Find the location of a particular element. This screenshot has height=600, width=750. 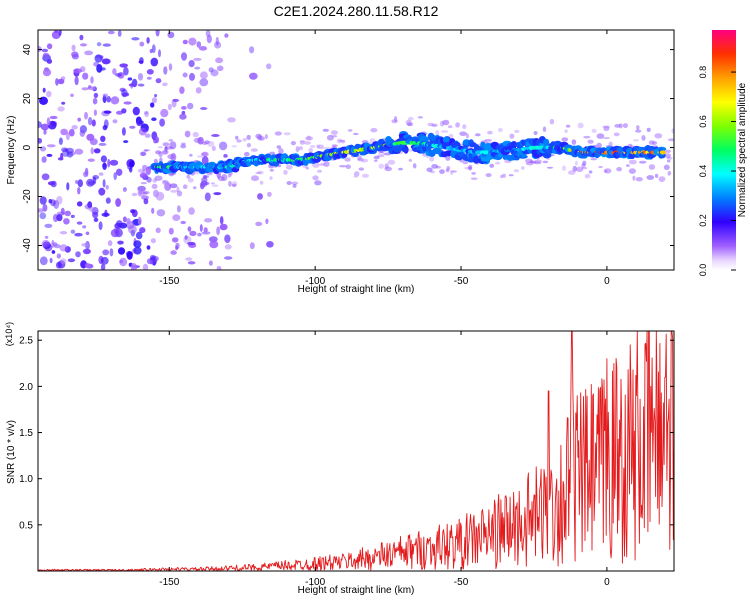

snr-x-label: Height of straight line (km) is located at coordinates (356, 590).